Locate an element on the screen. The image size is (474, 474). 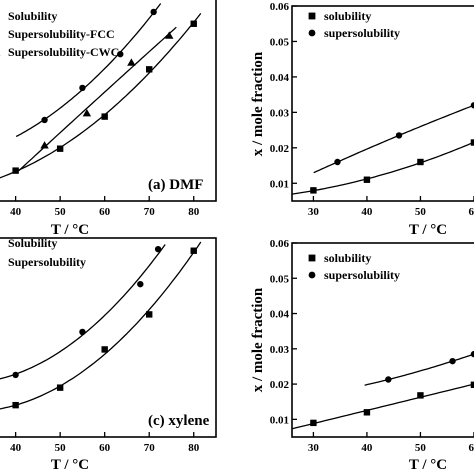
legend-label: Supersolubility is located at coordinates (47, 262).